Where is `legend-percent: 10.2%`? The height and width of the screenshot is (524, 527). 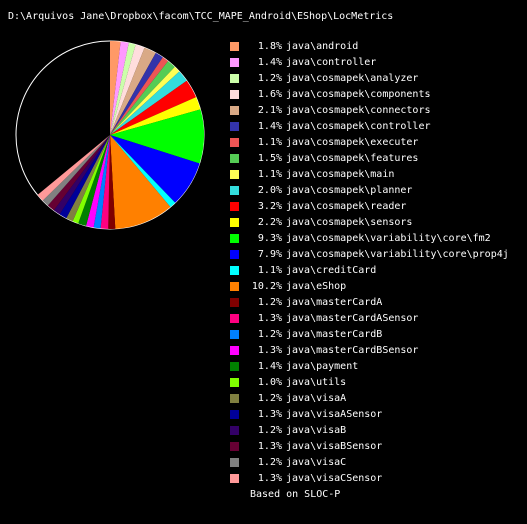
legend-percent: 10.2% is located at coordinates (266, 286).